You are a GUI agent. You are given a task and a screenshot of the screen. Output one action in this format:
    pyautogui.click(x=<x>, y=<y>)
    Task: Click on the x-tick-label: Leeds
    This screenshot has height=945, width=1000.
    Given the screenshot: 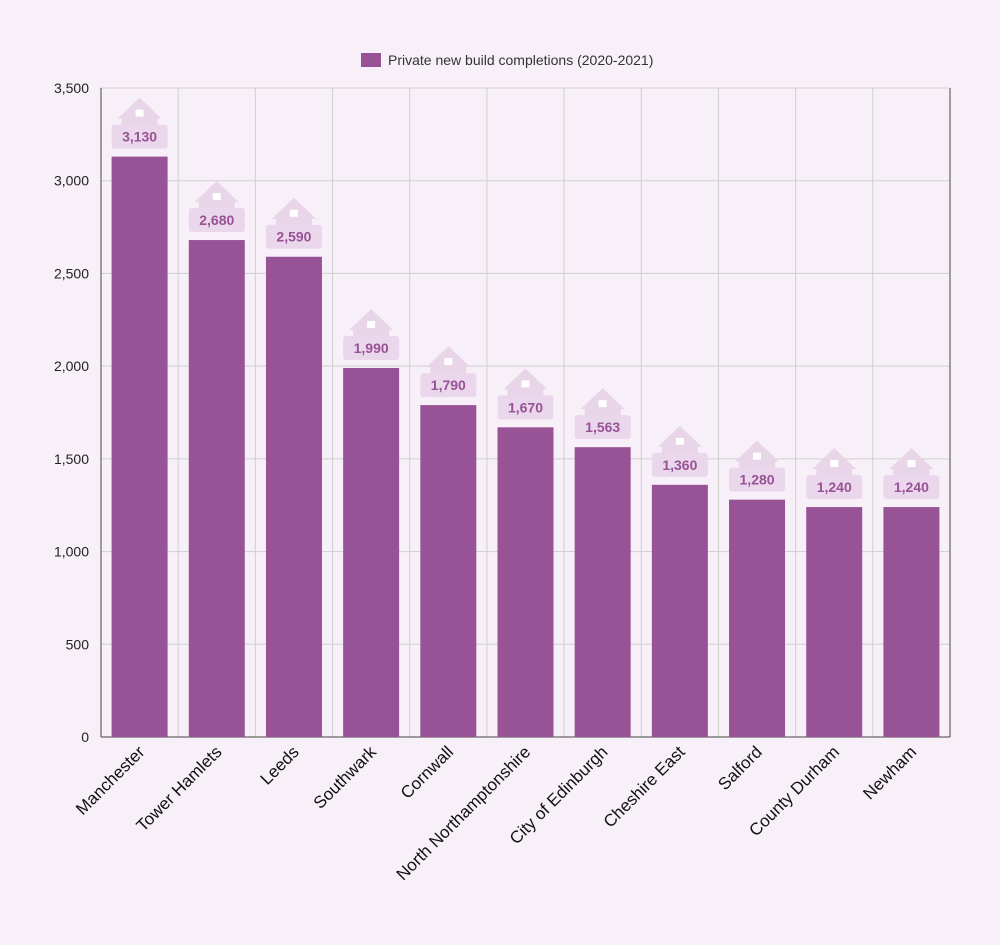 What is the action you would take?
    pyautogui.click(x=280, y=765)
    